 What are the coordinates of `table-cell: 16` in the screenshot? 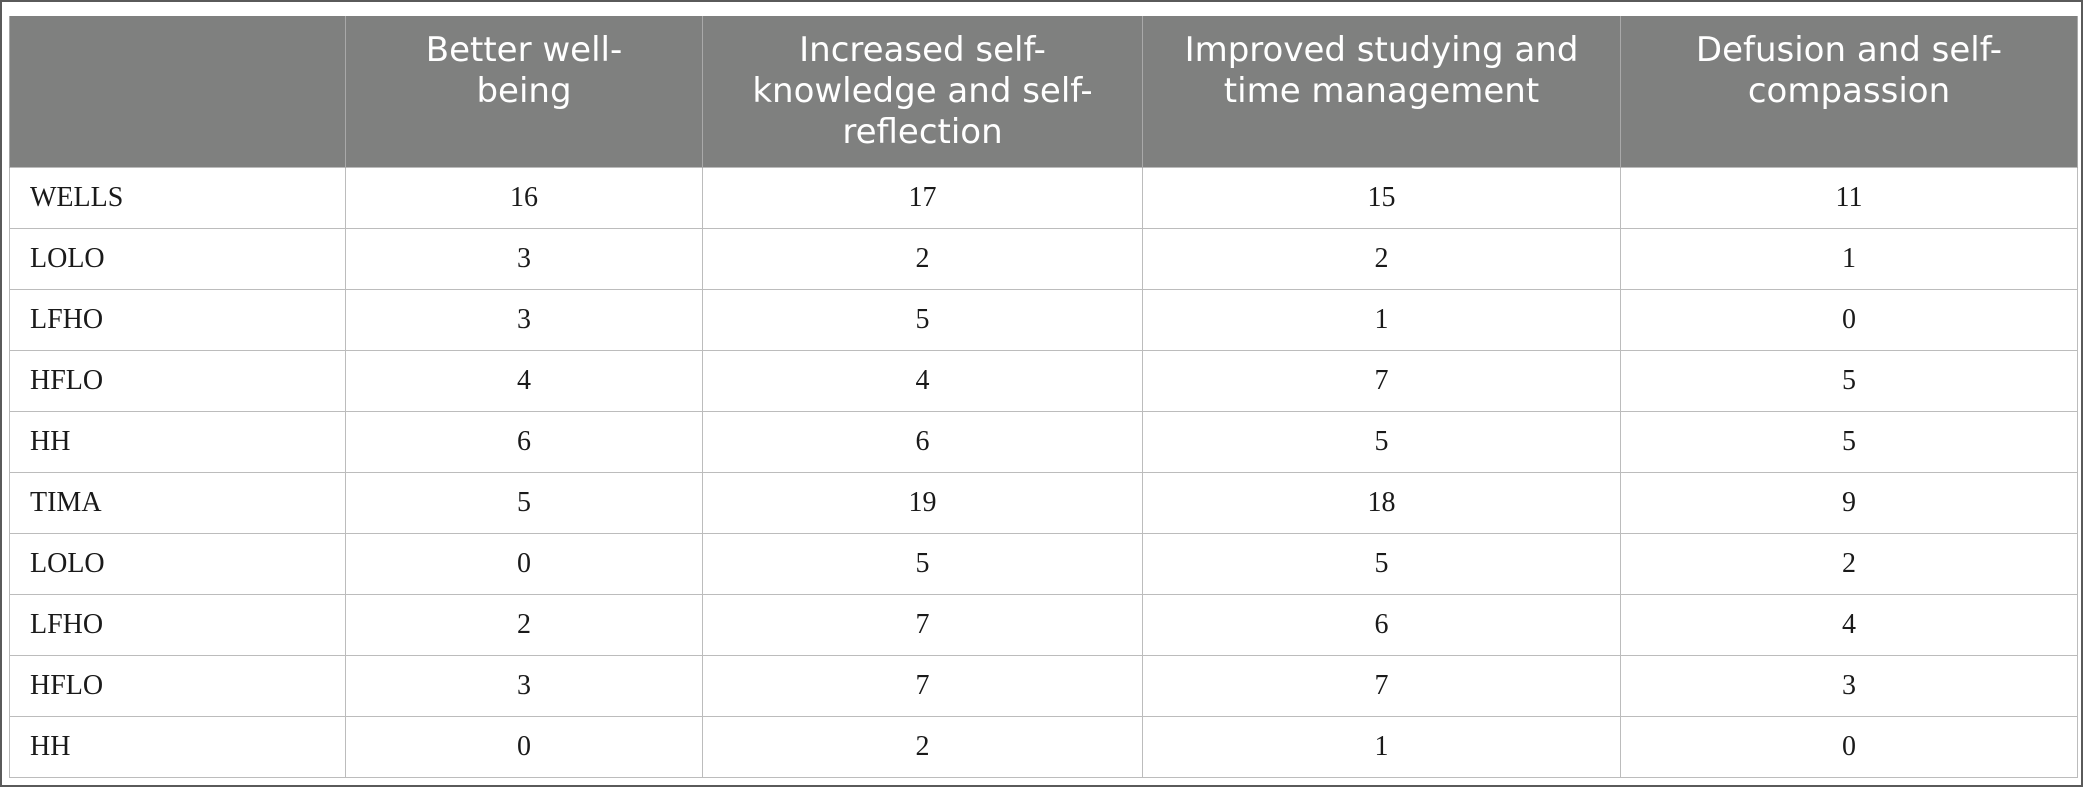 It's located at (524, 198).